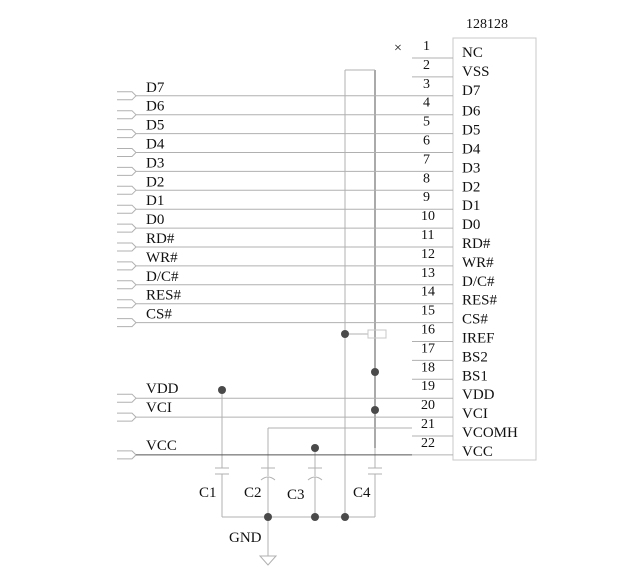 Image resolution: width=623 pixels, height=570 pixels. Describe the element at coordinates (450, 410) in the screenshot. I see `chip-pin: 20 VCI` at that location.